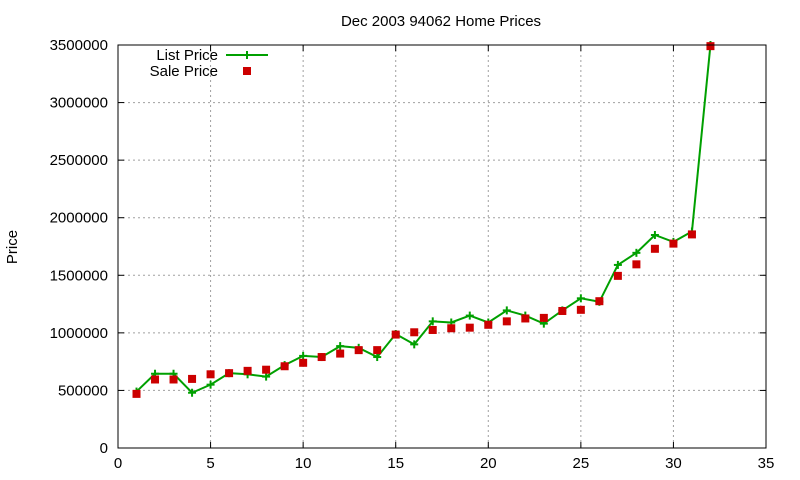 This screenshot has height=480, width=800. I want to click on y-tick-label: 500000, so click(83, 390).